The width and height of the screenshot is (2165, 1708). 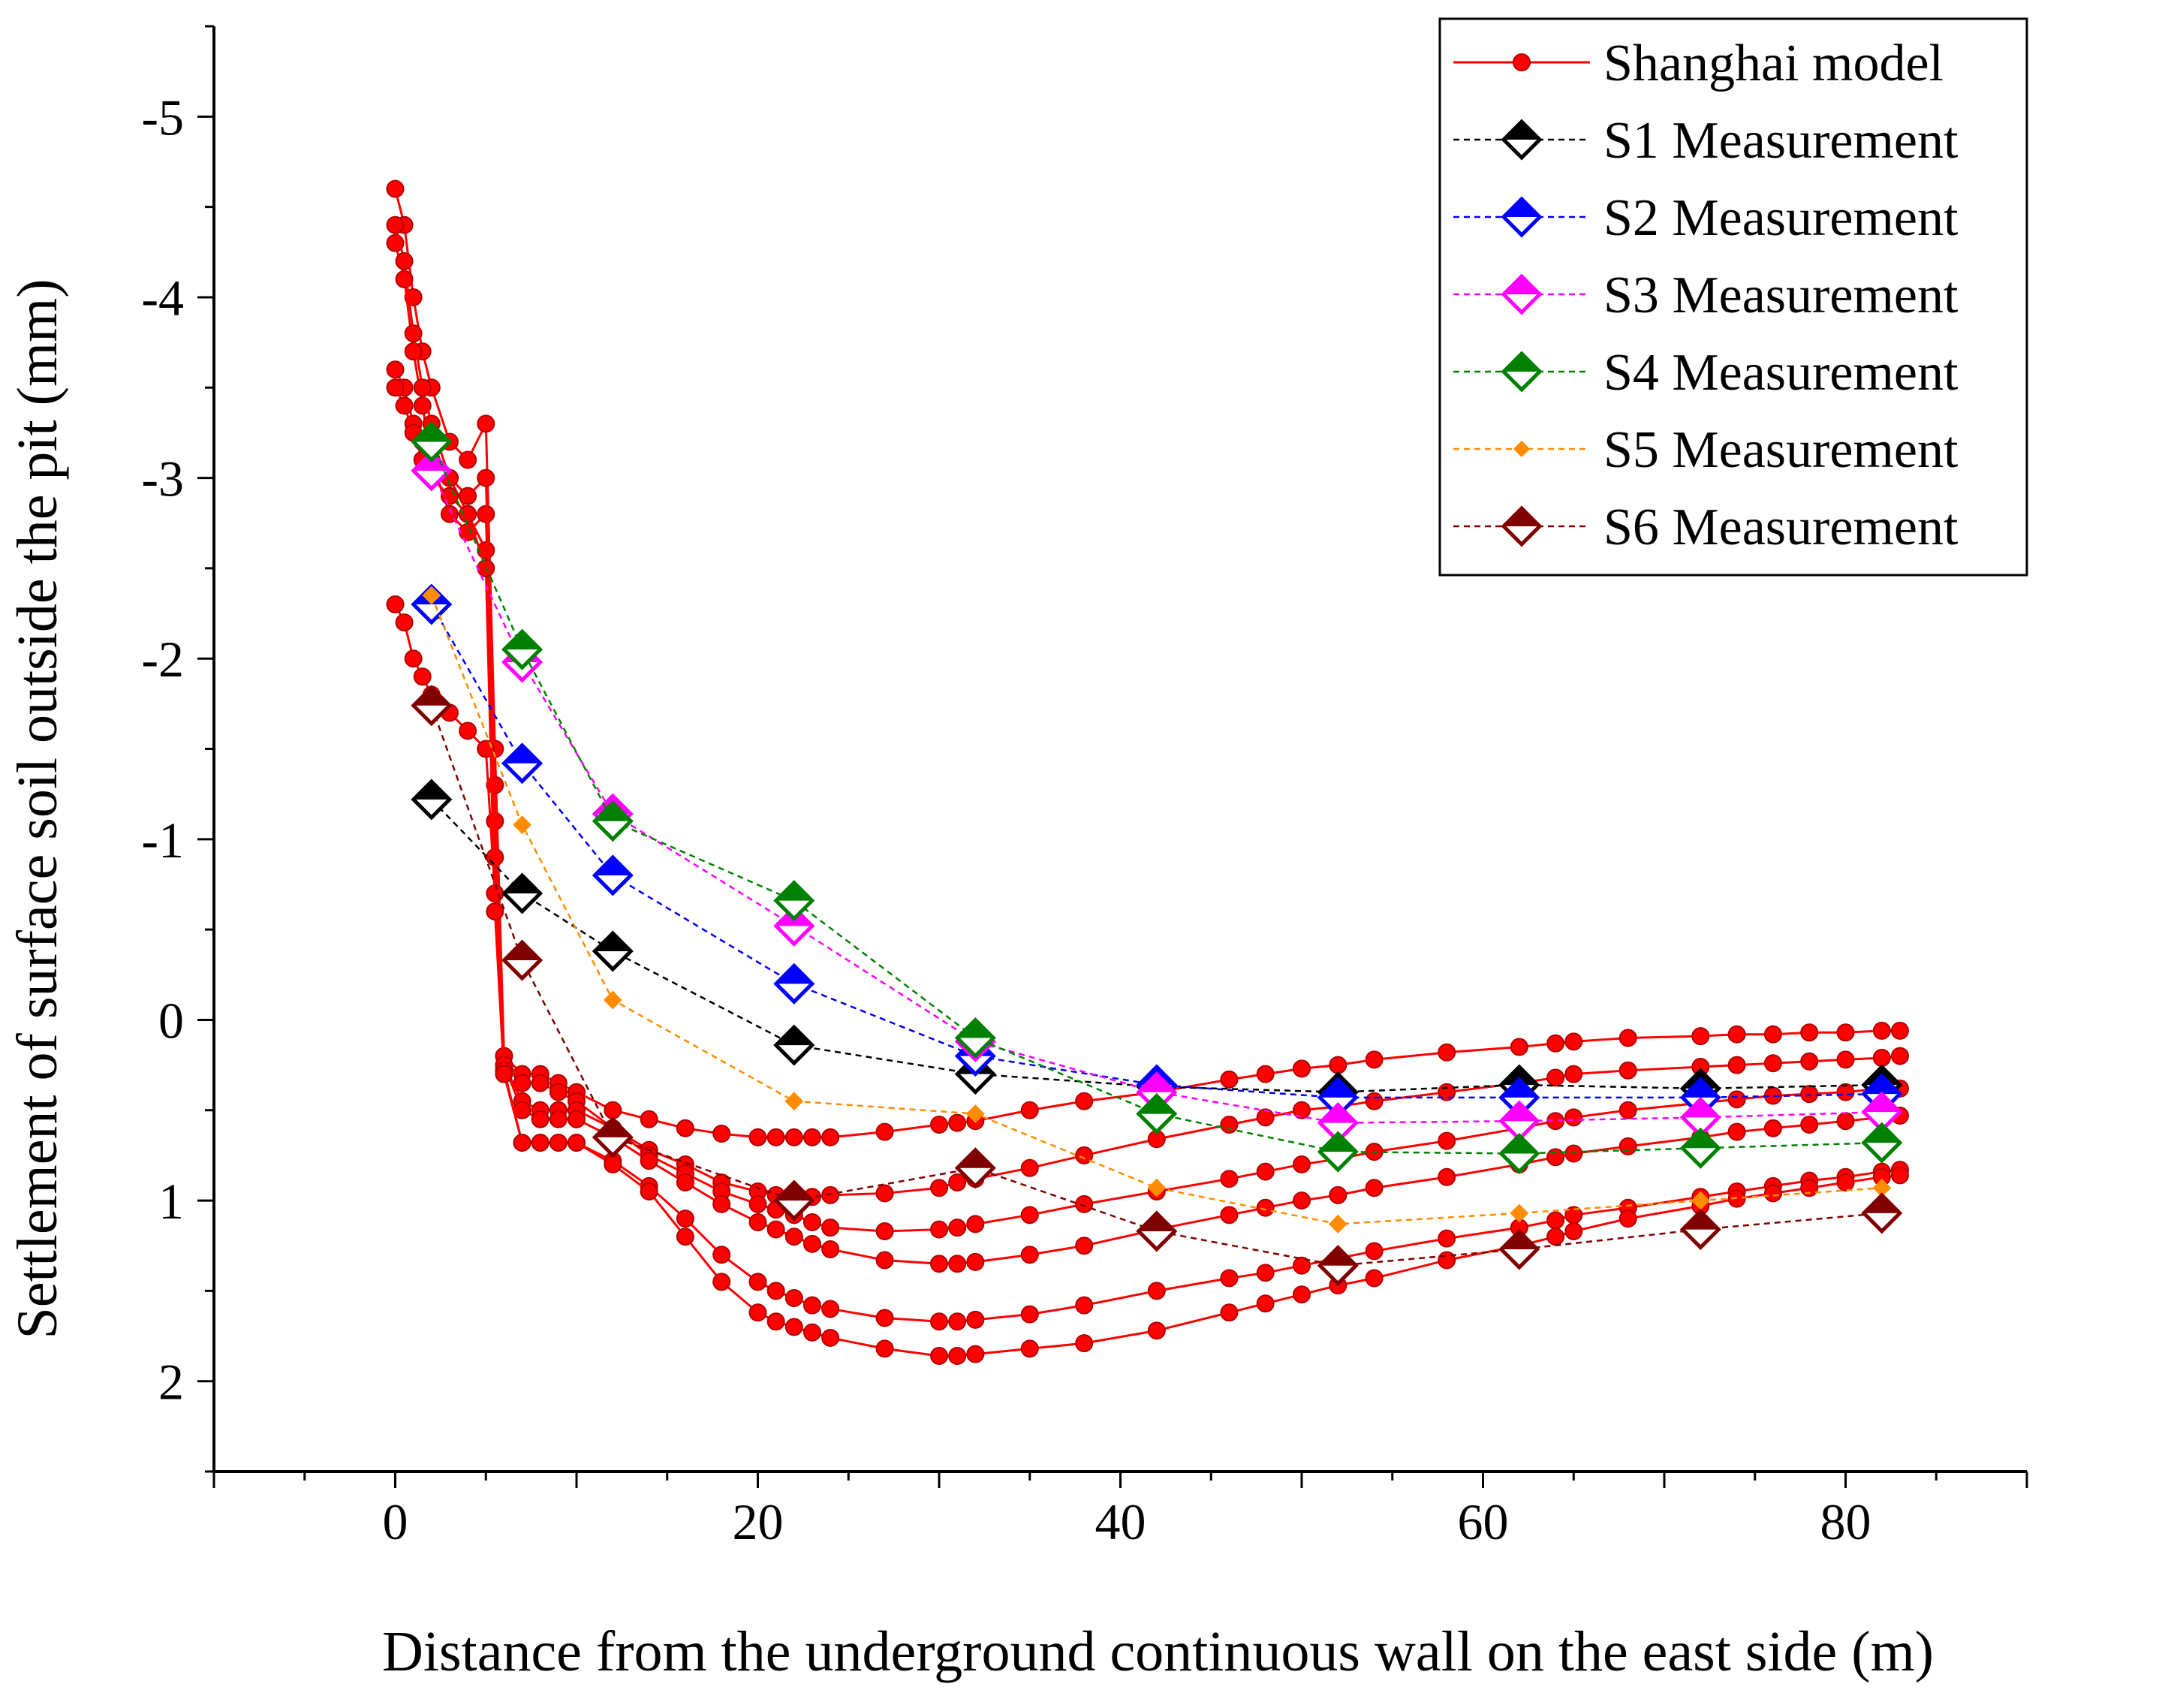 I want to click on legend-label: S5 Measurement, so click(x=1781, y=450).